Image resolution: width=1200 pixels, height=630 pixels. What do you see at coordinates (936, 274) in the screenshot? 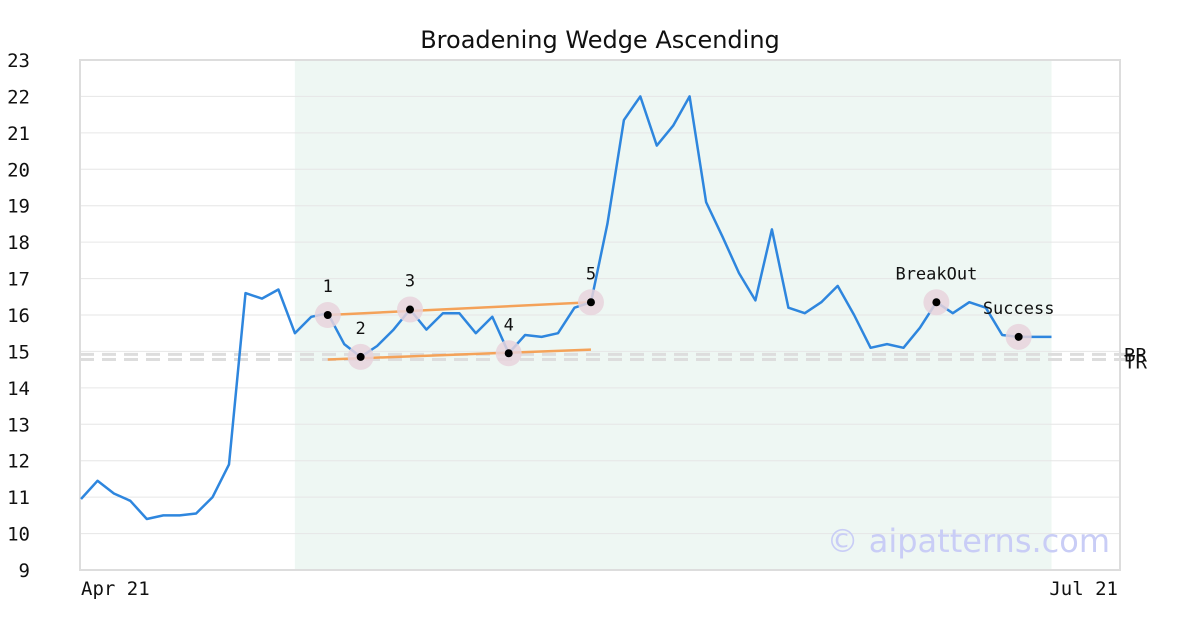
I see `pattern-point-label-breakout: BreakOut` at bounding box center [936, 274].